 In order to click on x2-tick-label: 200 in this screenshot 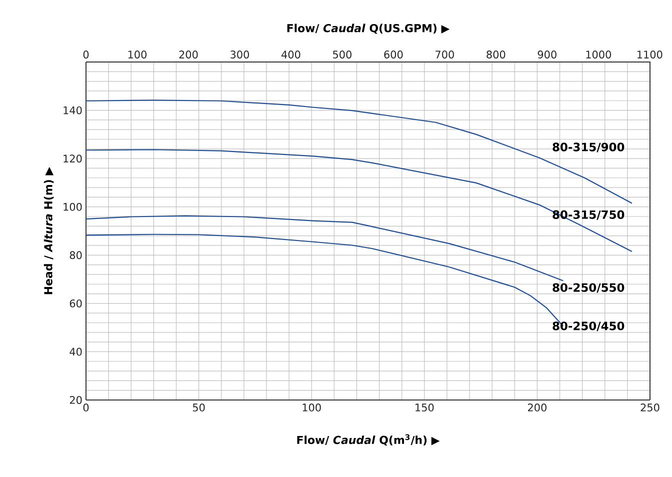, I will do `click(188, 54)`.